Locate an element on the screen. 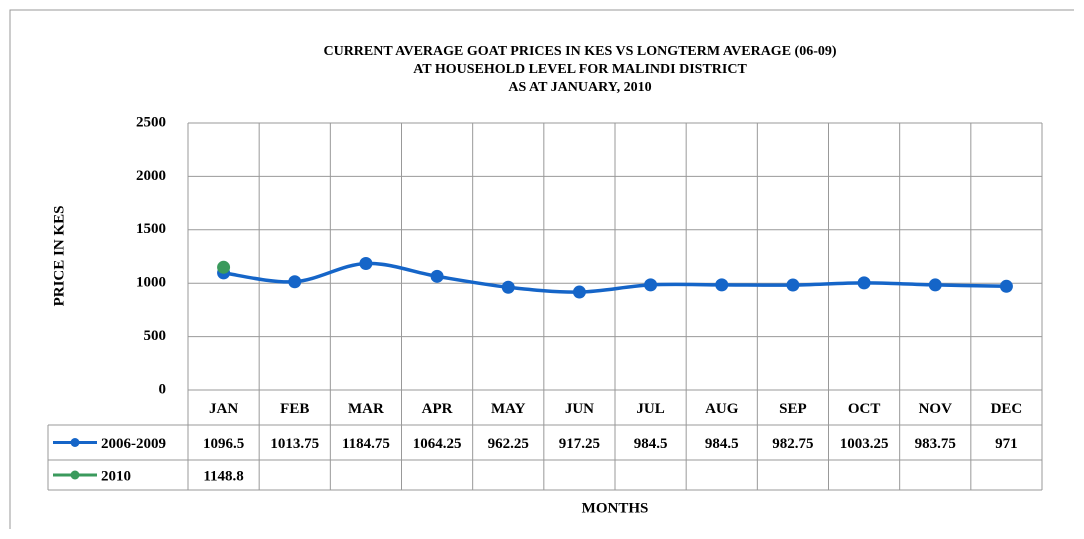 This screenshot has width=1084, height=539. data-table-value: 962.25 is located at coordinates (508, 444).